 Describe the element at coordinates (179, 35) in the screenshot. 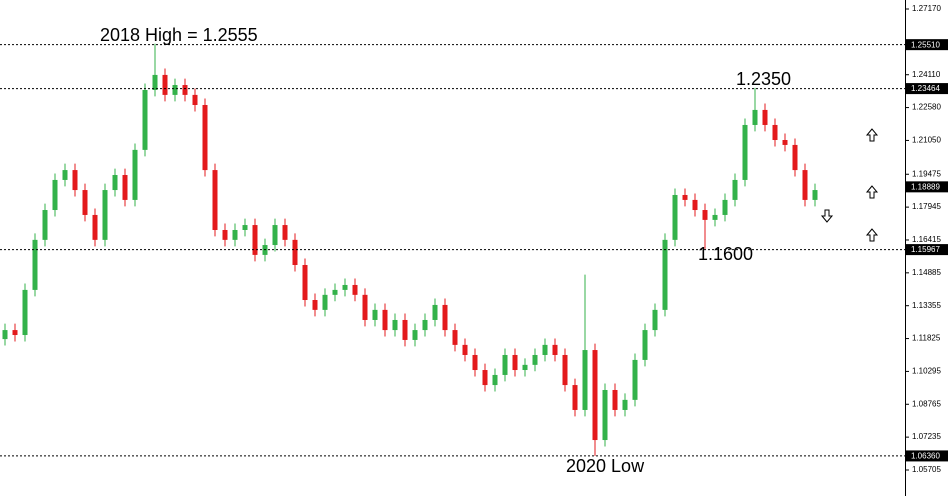

I see `annotation: 2018 High = 1.2555` at that location.